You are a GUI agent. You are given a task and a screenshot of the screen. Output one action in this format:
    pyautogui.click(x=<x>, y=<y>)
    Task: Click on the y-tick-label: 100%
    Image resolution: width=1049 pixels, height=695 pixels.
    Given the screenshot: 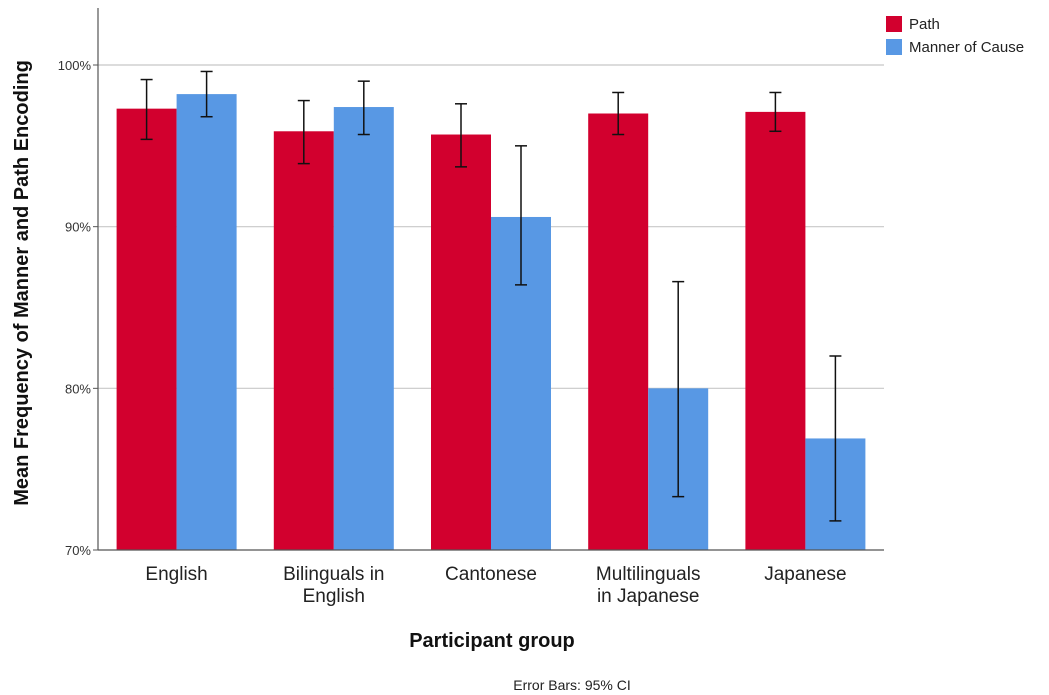 What is the action you would take?
    pyautogui.click(x=75, y=65)
    